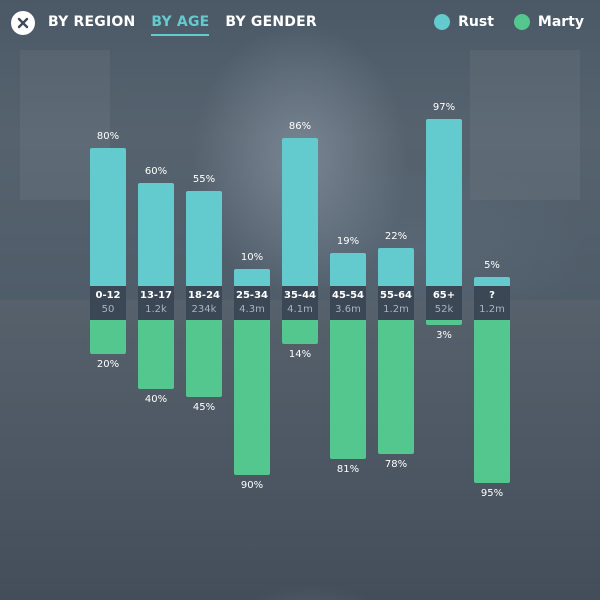 The image size is (600, 600). I want to click on category-label: ?, so click(492, 295).